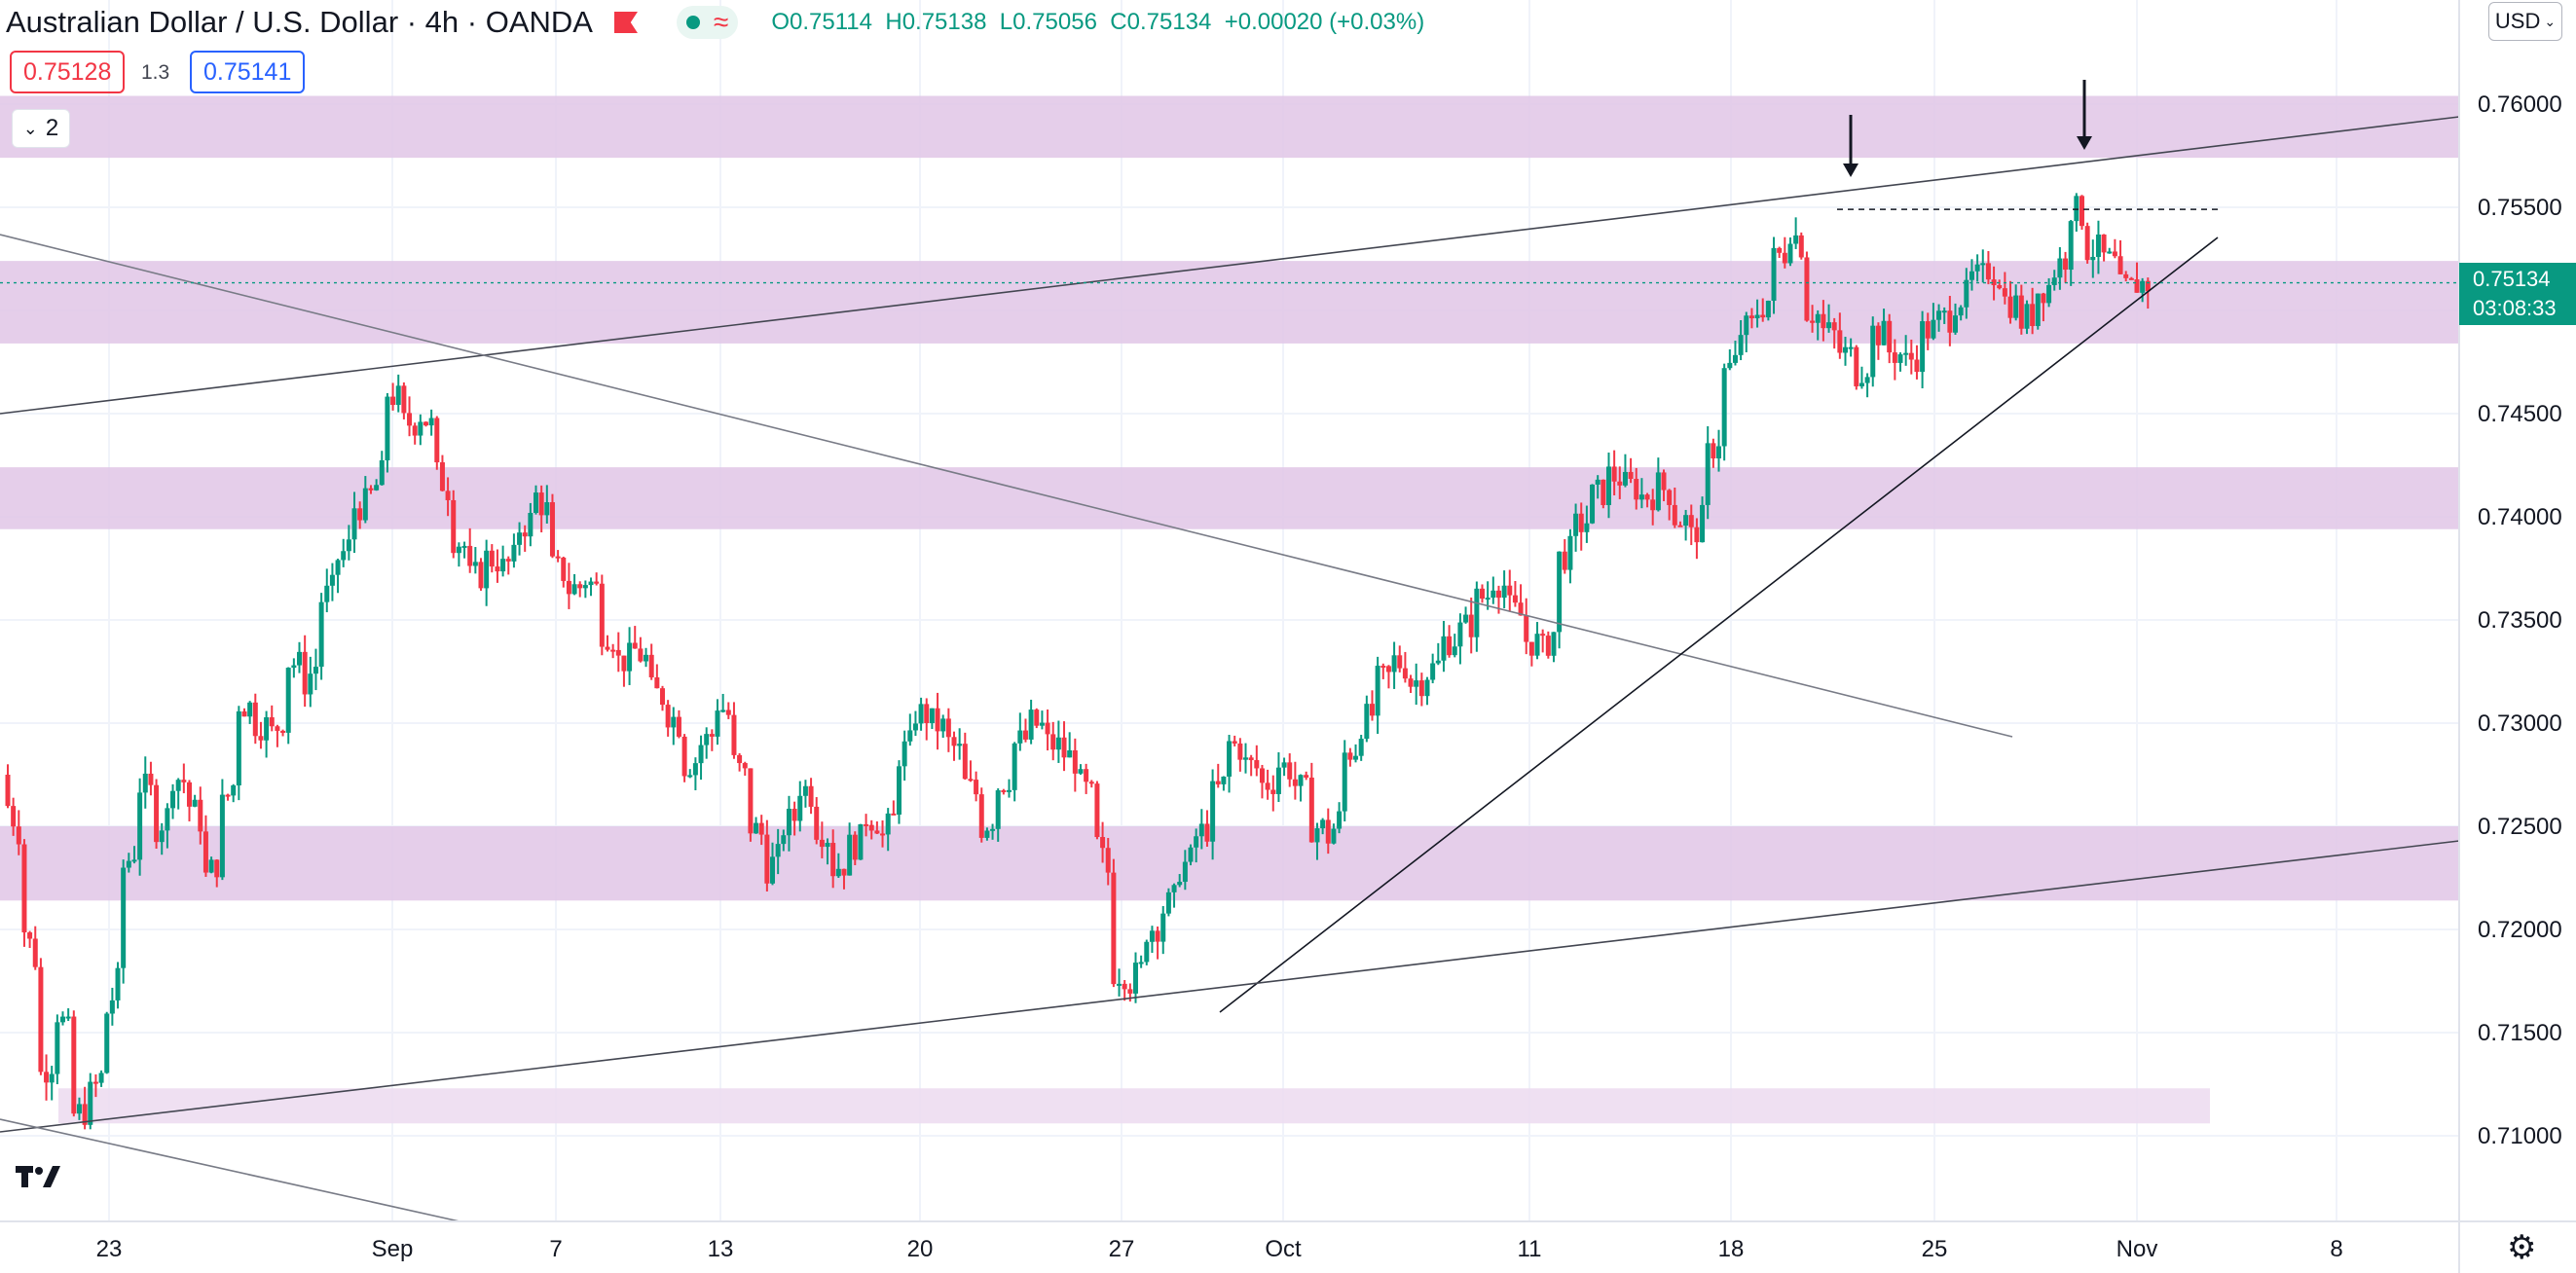 The width and height of the screenshot is (2576, 1273). What do you see at coordinates (1283, 1249) in the screenshot?
I see `time-tick-label: Oct` at bounding box center [1283, 1249].